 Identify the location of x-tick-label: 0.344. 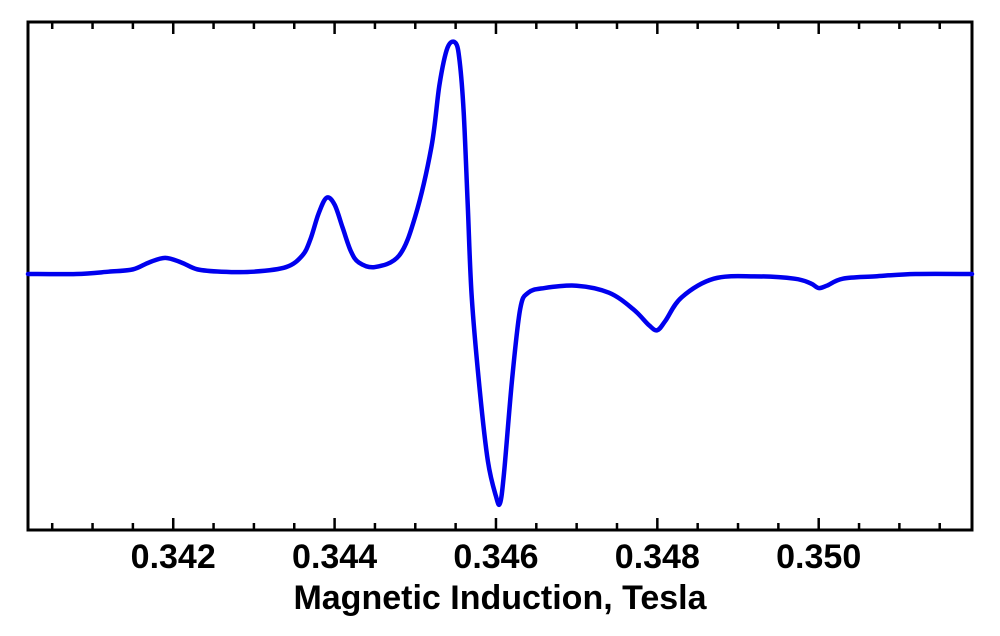
(334, 557).